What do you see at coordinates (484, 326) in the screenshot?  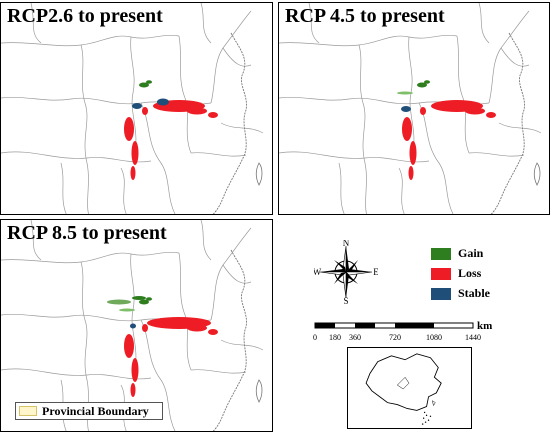 I see `scale-unit: km` at bounding box center [484, 326].